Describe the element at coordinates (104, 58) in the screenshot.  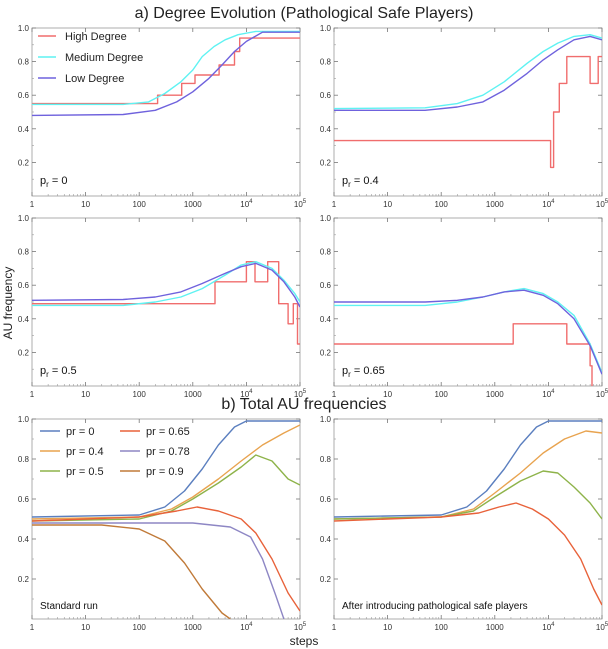
I see `legend-label: Medium Degree` at that location.